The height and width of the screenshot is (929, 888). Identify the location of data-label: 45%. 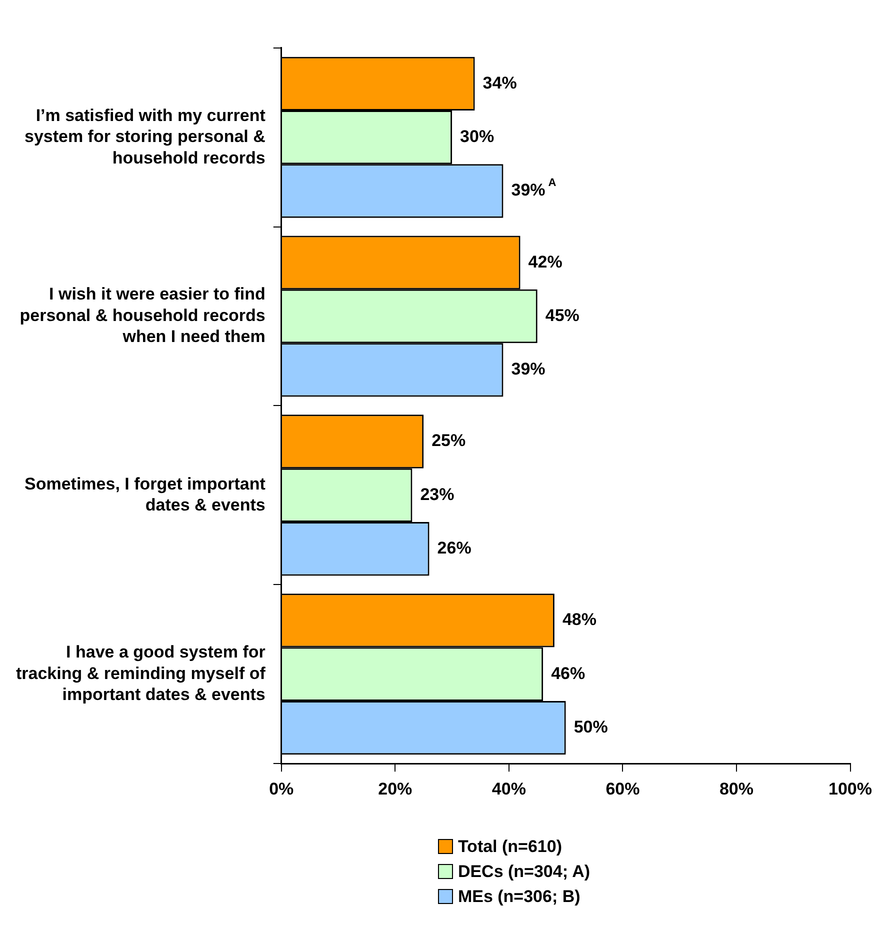
(562, 315).